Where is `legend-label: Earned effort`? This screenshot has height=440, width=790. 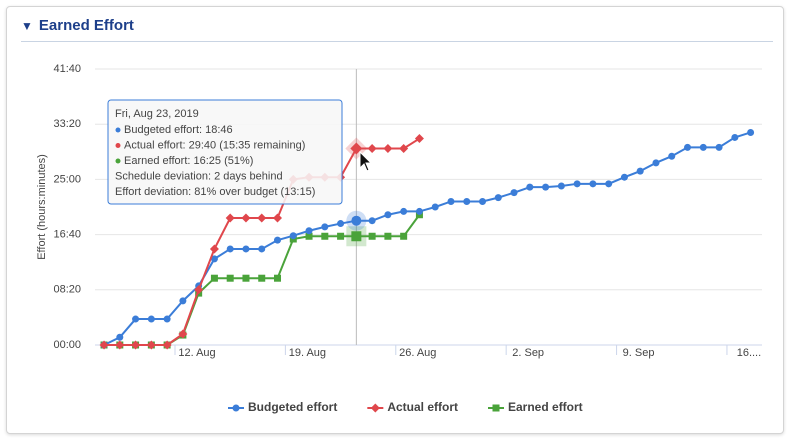
legend-label: Earned effort is located at coordinates (545, 407).